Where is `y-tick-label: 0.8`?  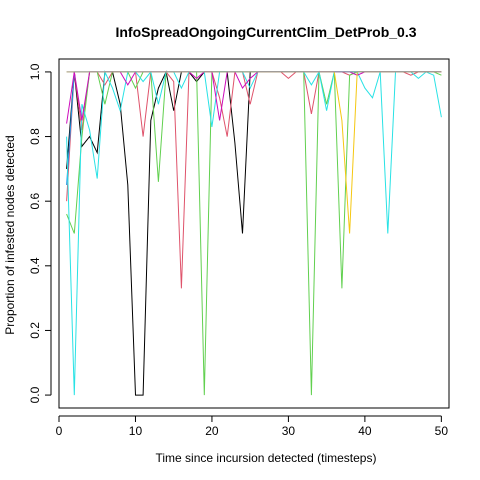
y-tick-label: 0.8 is located at coordinates (35, 136).